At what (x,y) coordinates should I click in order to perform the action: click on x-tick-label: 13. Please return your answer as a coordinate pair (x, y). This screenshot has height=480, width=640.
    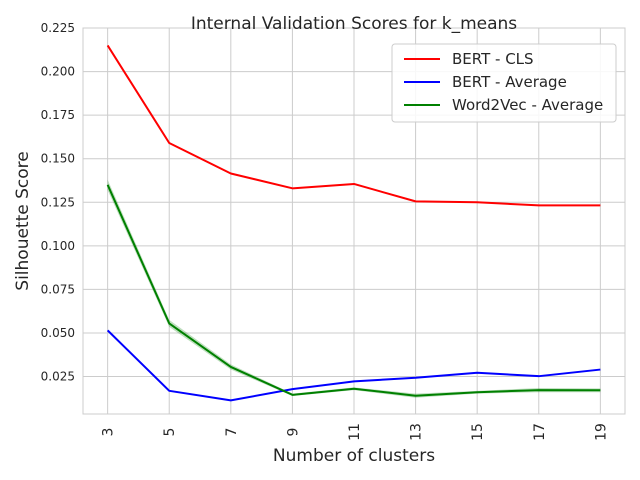
    Looking at the image, I should click on (417, 432).